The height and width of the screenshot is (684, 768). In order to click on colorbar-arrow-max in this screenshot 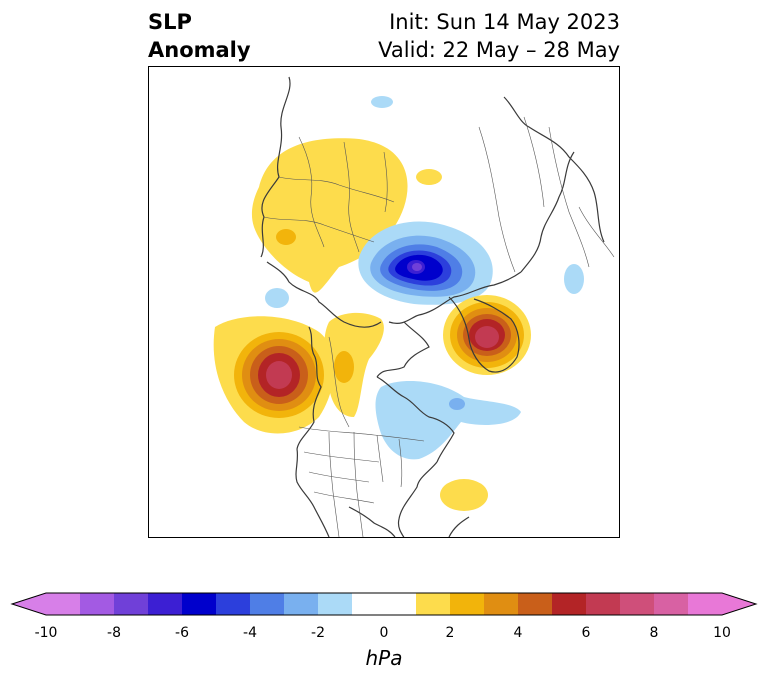, I will do `click(739, 604)`.